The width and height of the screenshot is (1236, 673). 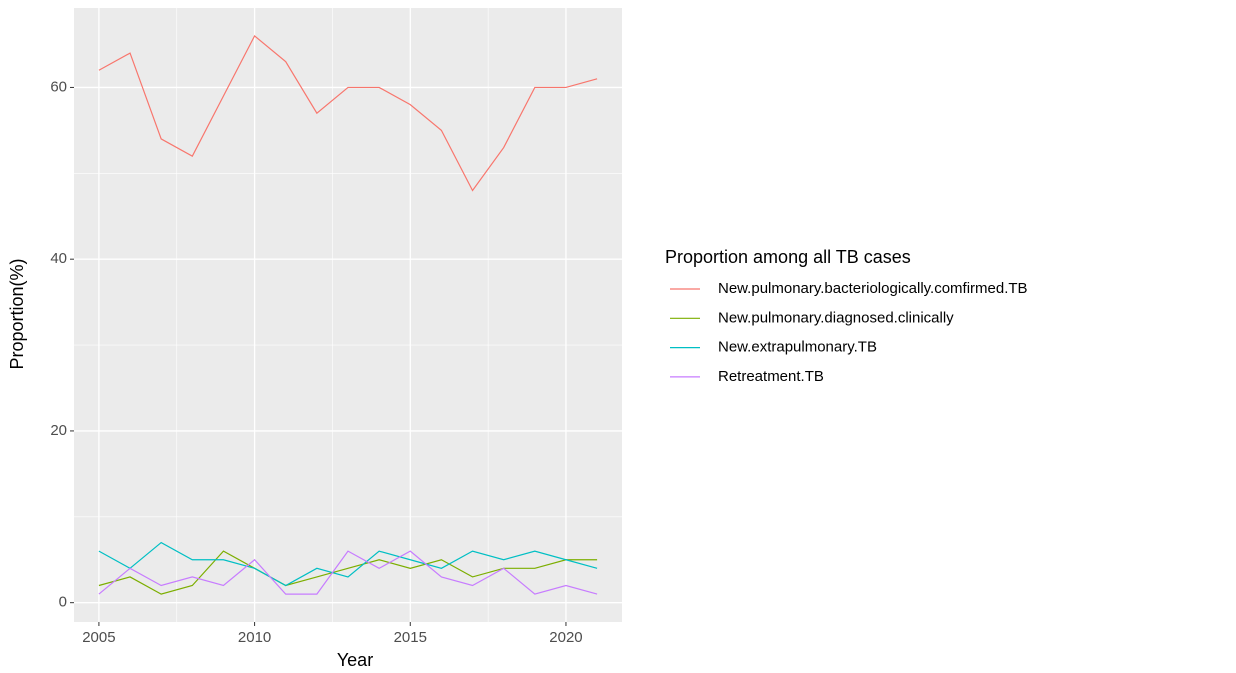 I want to click on legend-title: Proportion among all TB cases, so click(x=788, y=257).